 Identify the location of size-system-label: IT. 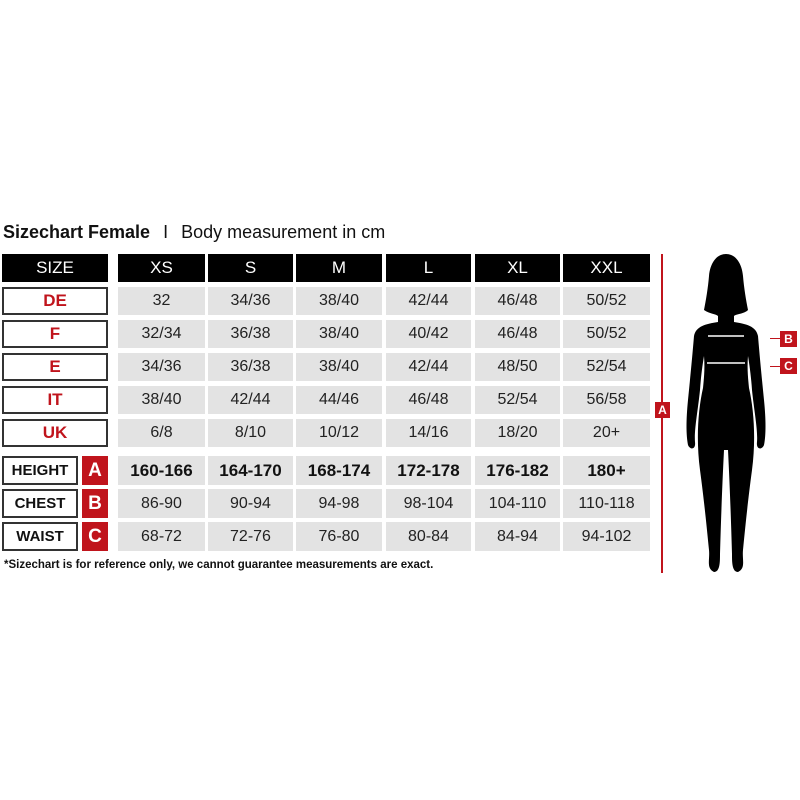
(55, 400).